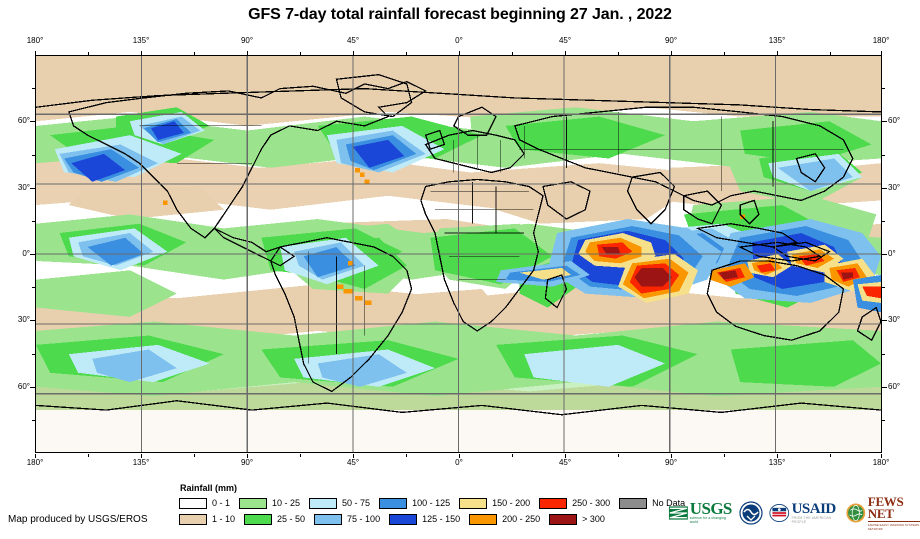 The image size is (920, 539). Describe the element at coordinates (23, 187) in the screenshot. I see `lat-label-left-30n: 30°` at that location.